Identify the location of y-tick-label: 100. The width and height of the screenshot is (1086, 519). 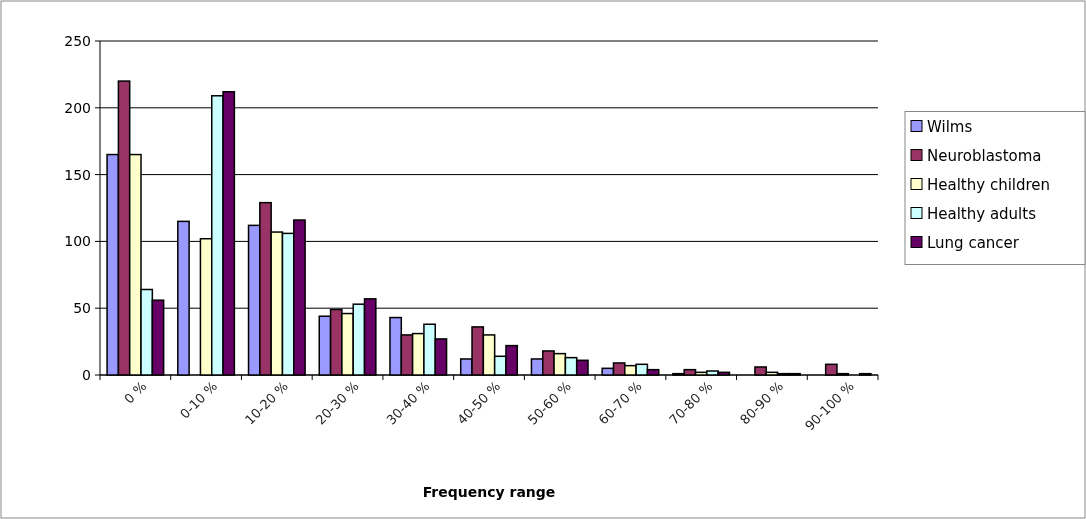
(77, 241).